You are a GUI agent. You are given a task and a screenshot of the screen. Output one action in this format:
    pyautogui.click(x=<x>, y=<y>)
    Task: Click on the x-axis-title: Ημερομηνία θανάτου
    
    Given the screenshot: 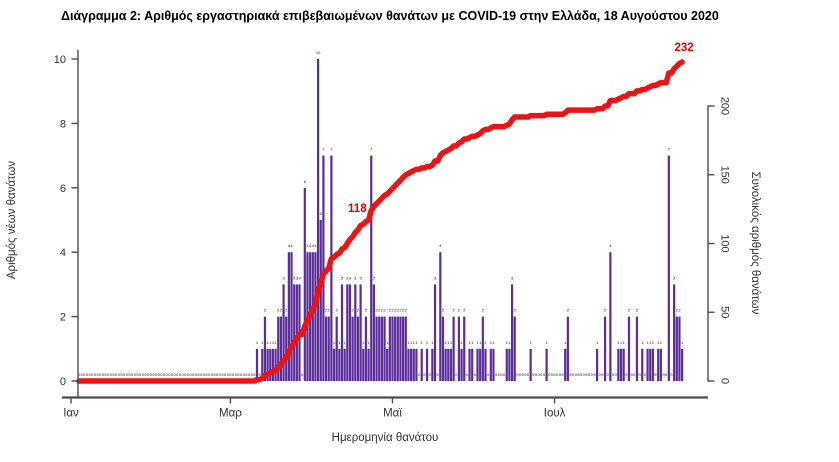 What is the action you would take?
    pyautogui.click(x=385, y=438)
    